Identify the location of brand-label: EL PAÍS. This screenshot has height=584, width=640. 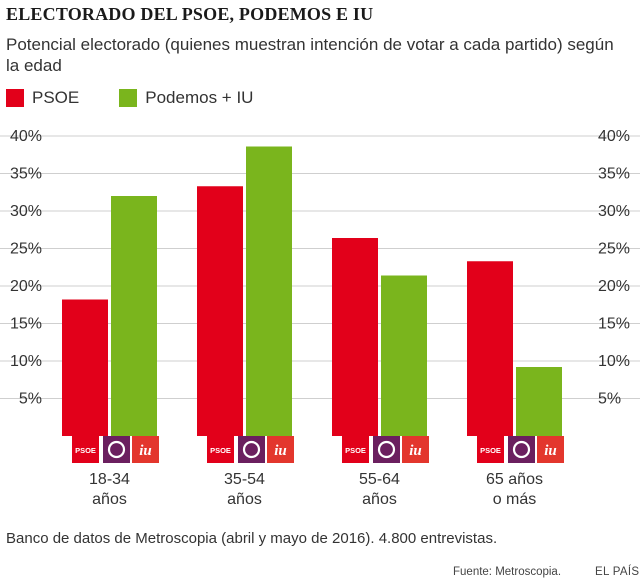
(617, 572).